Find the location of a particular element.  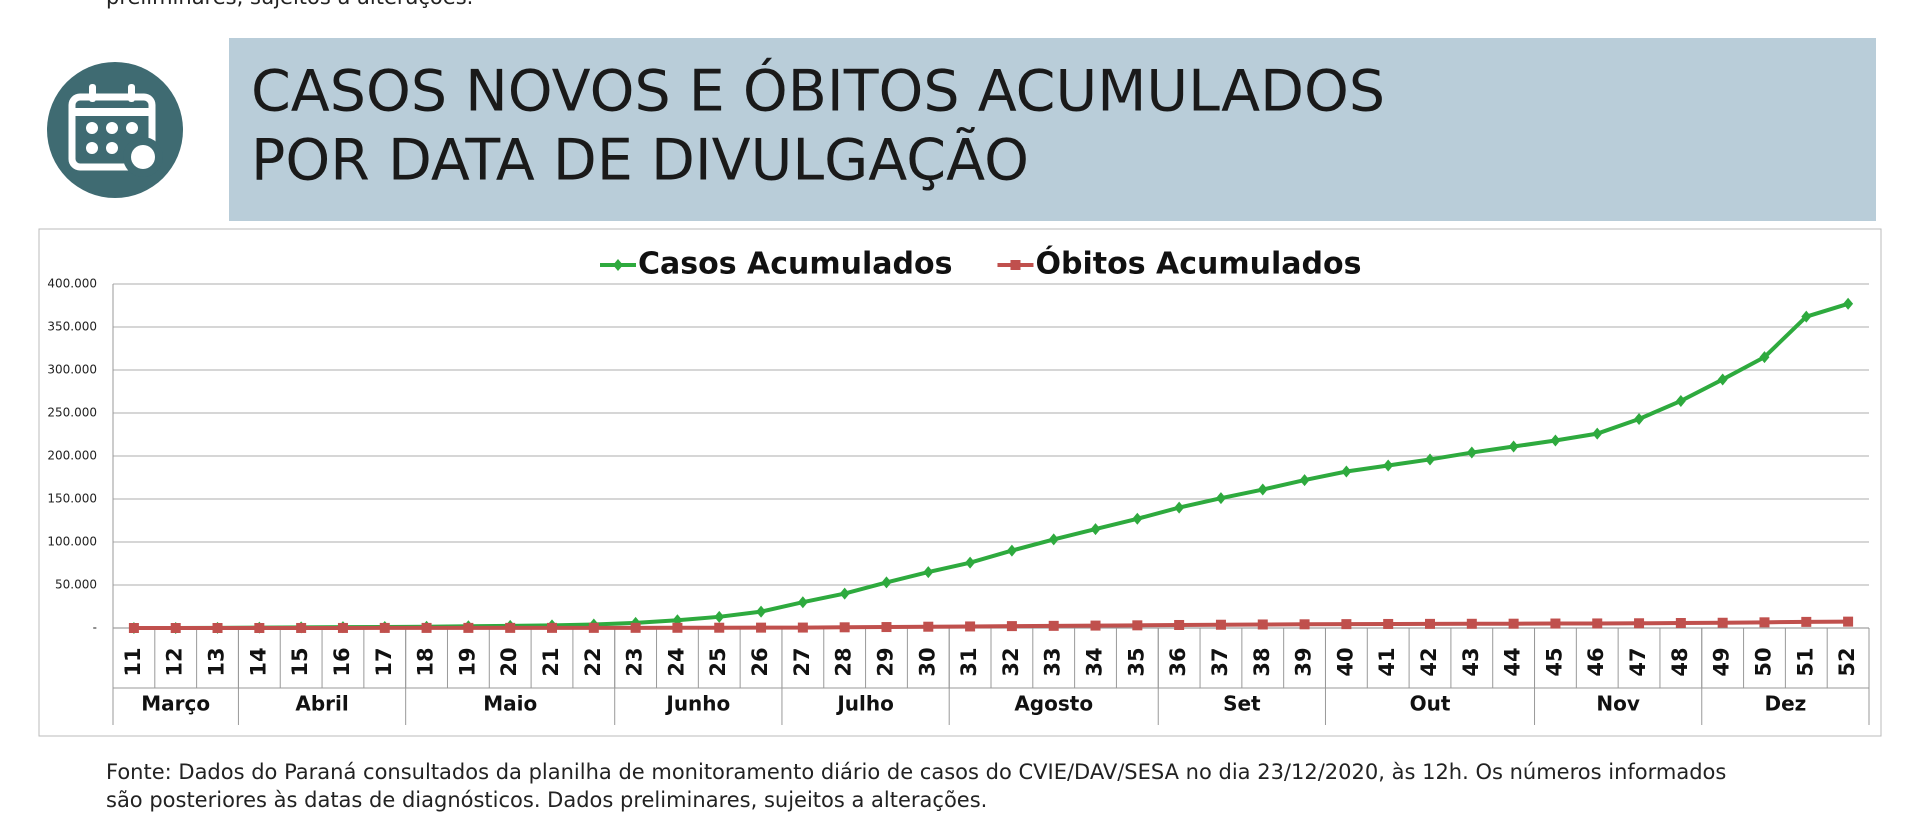

y-tick-label: 50.000 is located at coordinates (76, 585).